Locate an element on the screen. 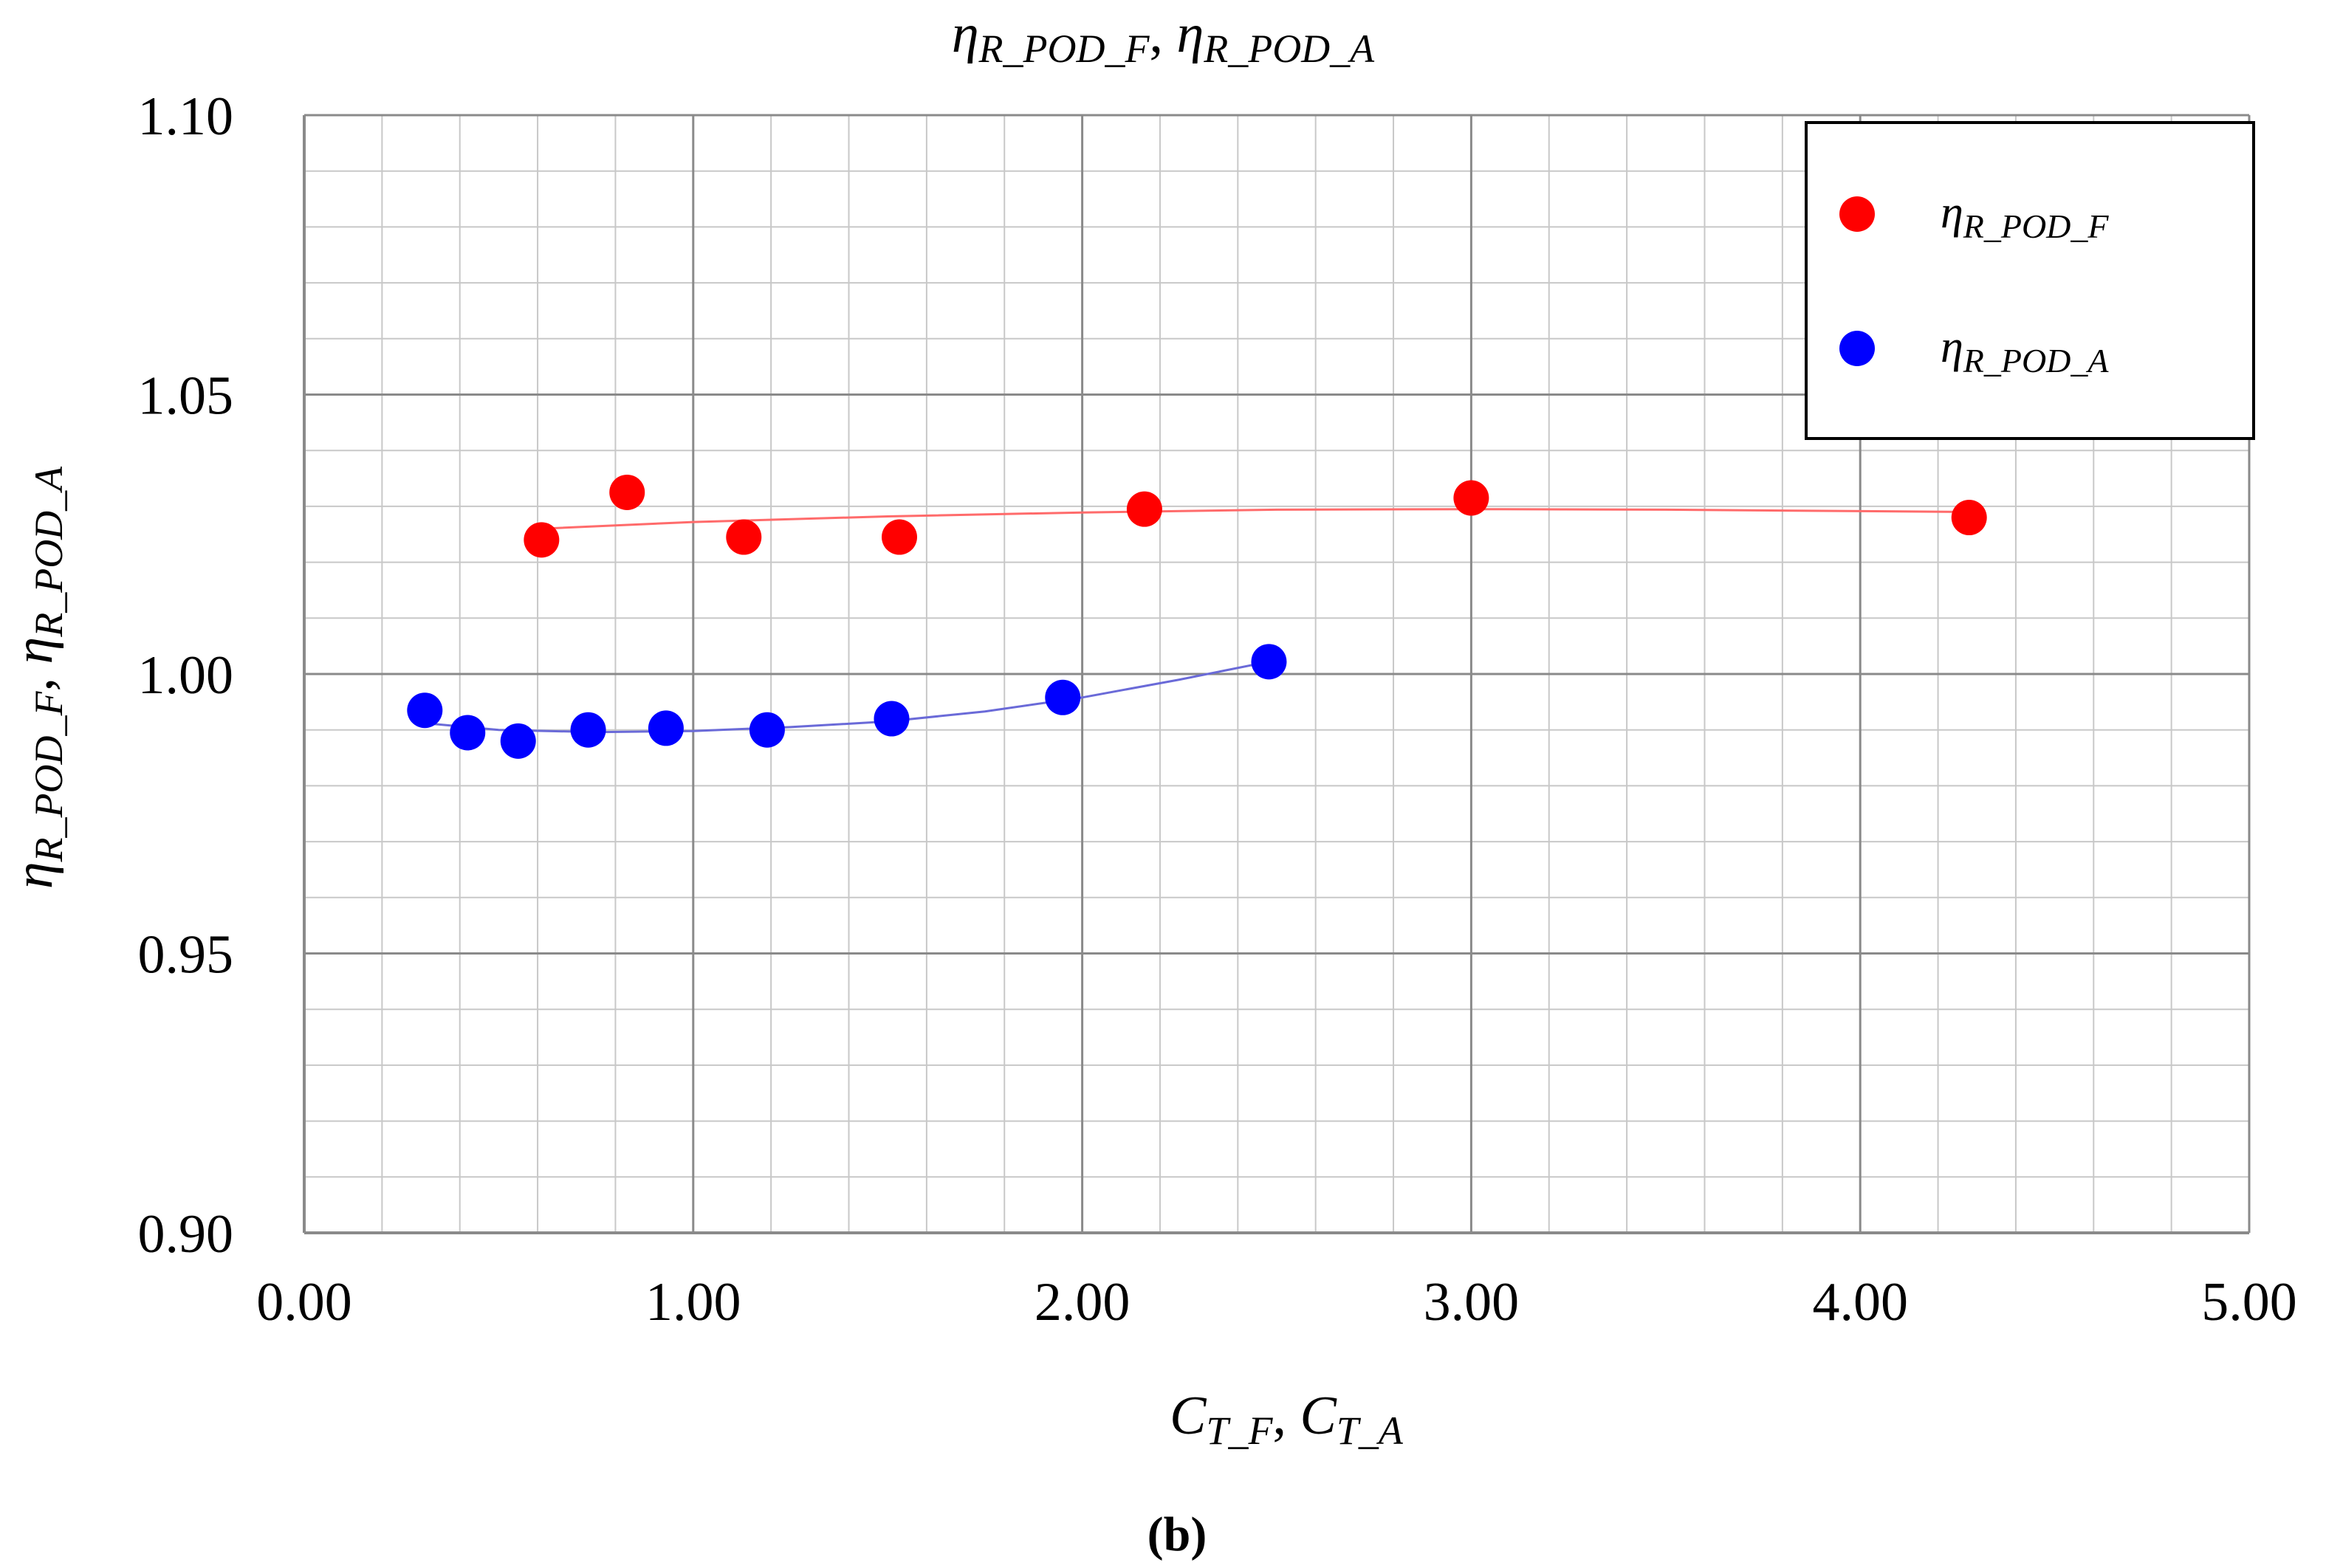 This screenshot has height=1568, width=2326. y-tick-label: 1.10 is located at coordinates (186, 117).